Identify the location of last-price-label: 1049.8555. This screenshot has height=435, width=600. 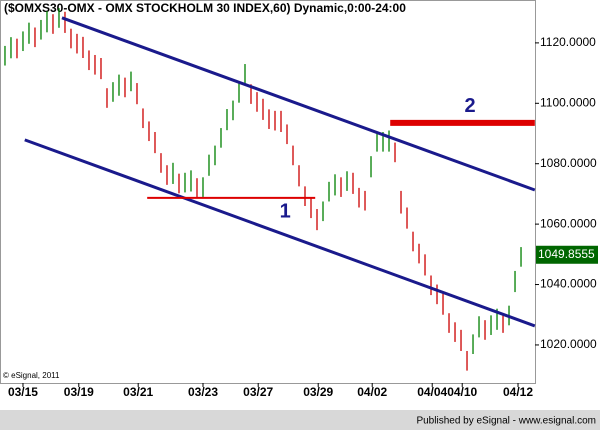
(566, 254).